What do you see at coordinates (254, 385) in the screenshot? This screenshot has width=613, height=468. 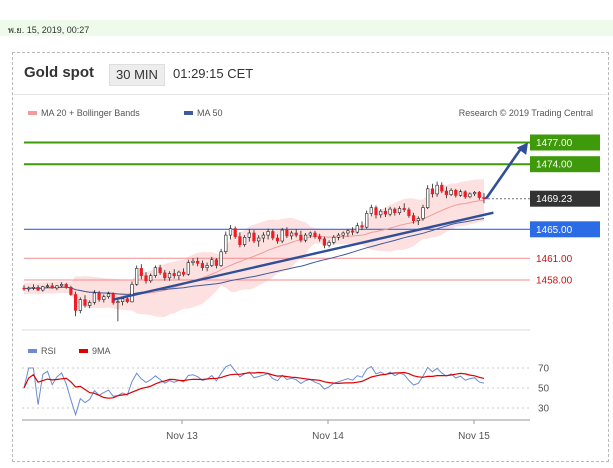 I see `rsi-ma-line` at bounding box center [254, 385].